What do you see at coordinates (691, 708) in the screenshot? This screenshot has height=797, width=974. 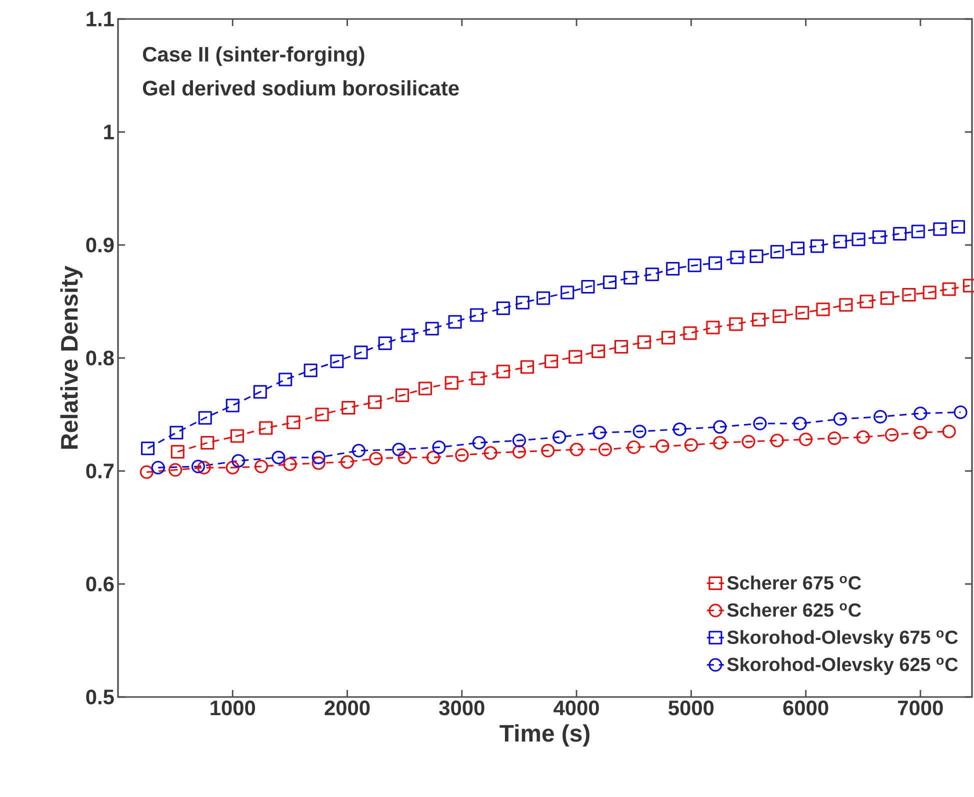 I see `x-tick-label: 5000` at bounding box center [691, 708].